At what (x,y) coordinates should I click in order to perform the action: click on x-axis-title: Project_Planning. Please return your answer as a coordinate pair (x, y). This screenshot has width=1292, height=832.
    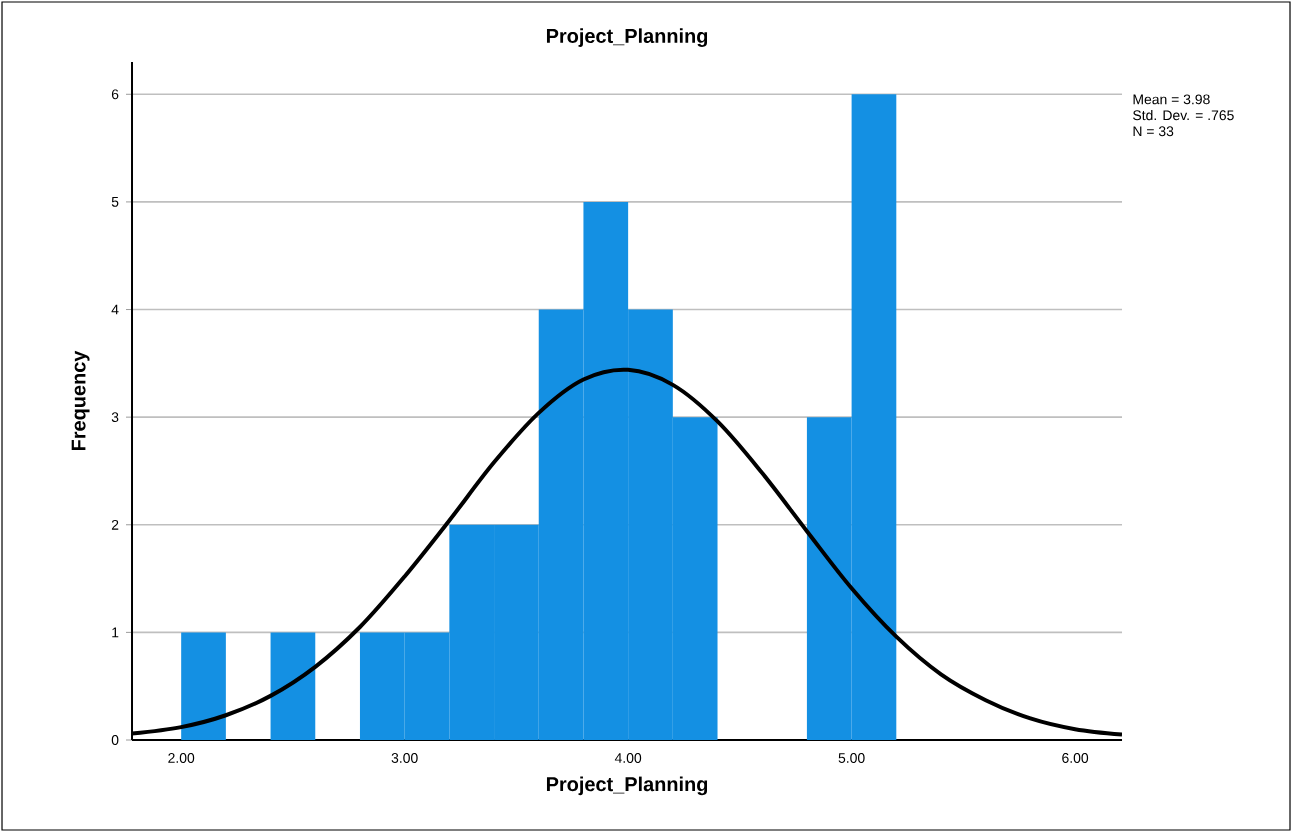
    Looking at the image, I should click on (627, 786).